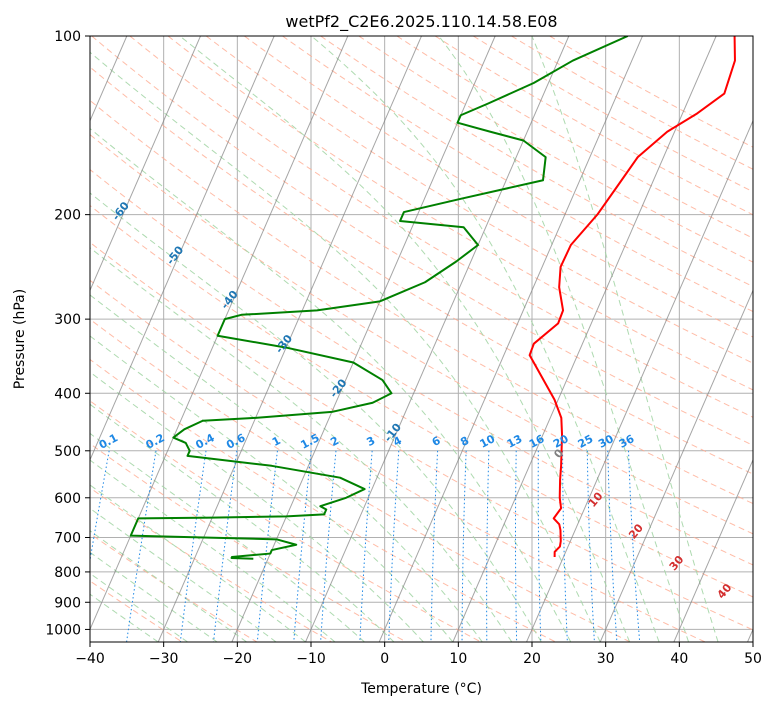  I want to click on moist-adiabat-label: 40, so click(725, 591).